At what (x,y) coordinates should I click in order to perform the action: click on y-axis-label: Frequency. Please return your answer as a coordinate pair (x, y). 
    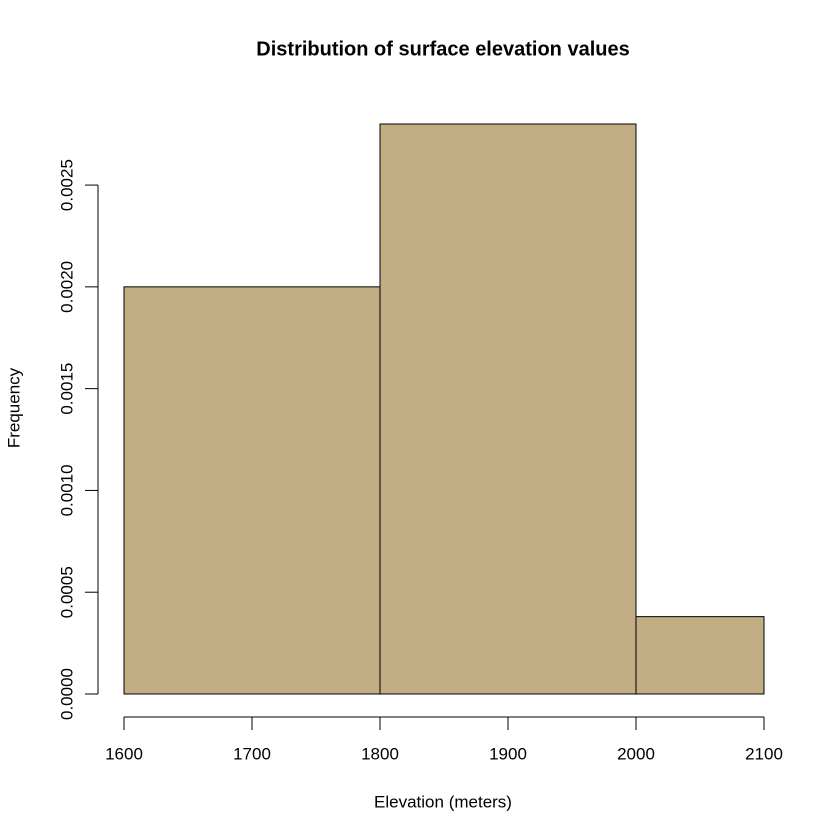
    Looking at the image, I should click on (13, 407).